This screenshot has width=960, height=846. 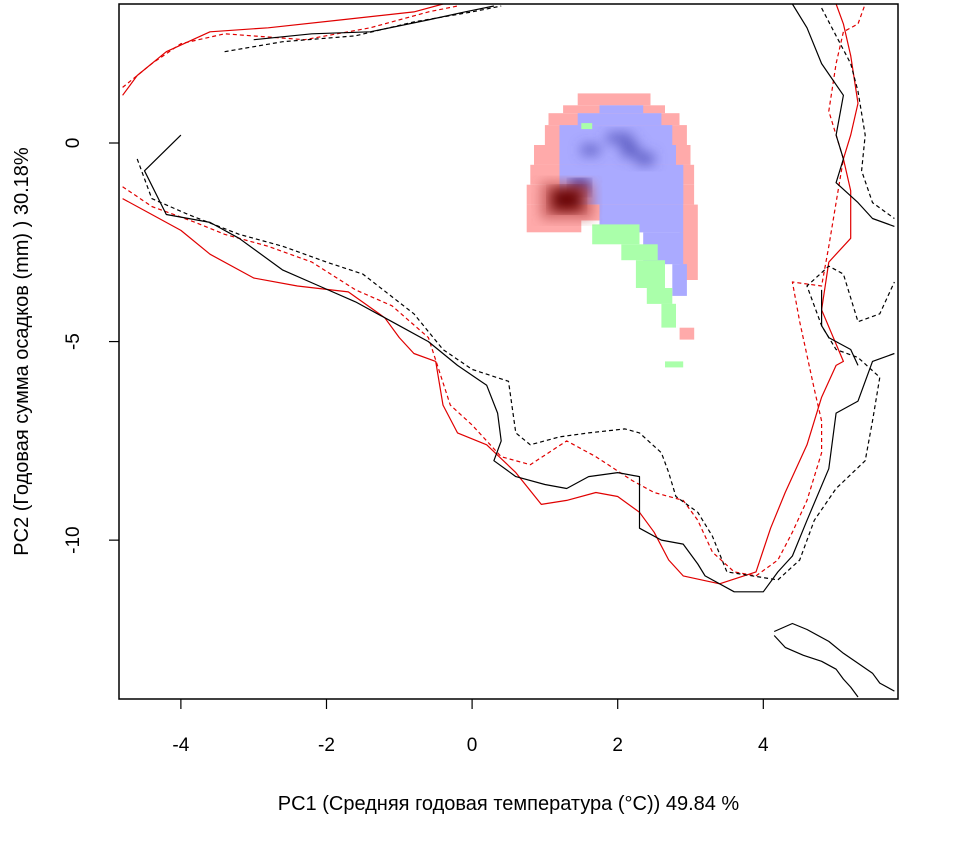 I want to click on x-tick-label: 4, so click(x=763, y=745).